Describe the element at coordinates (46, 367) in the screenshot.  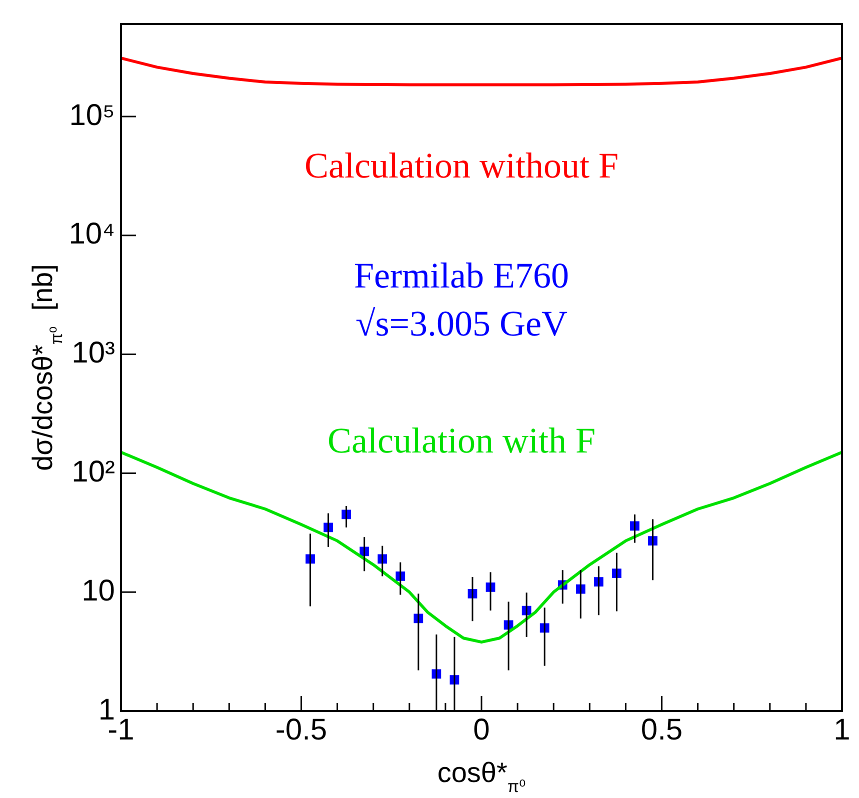
I see `y-axis-title: dσ/dcosθ*π⁰ [nb]` at that location.